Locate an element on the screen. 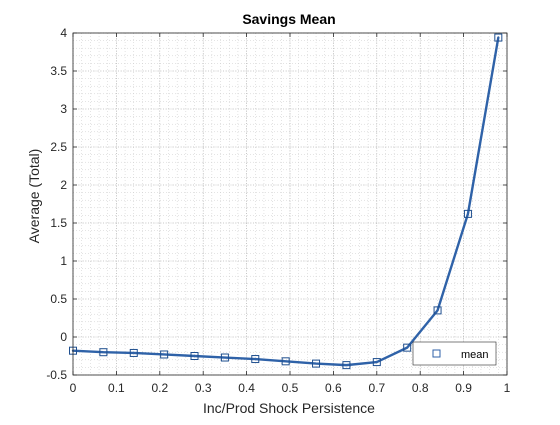 This screenshot has height=425, width=560. y-tick-label: 4 is located at coordinates (63, 33).